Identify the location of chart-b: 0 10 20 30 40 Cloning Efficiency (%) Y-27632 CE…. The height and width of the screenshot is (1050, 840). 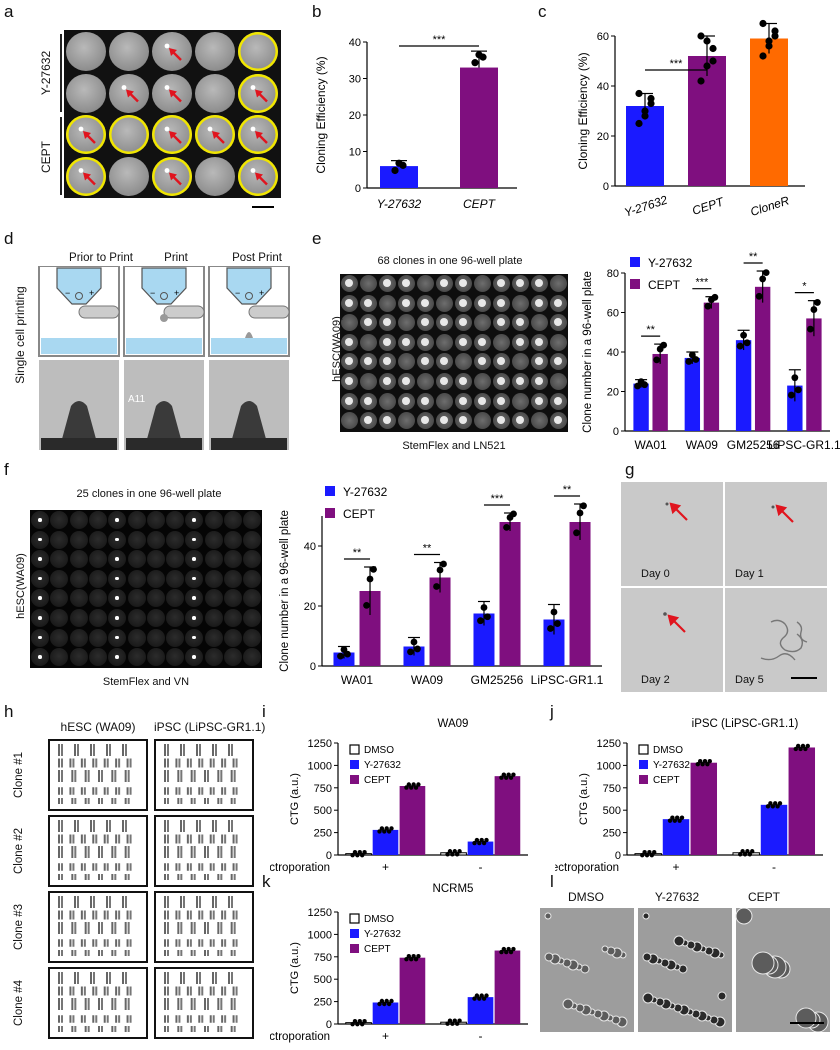
(415, 122).